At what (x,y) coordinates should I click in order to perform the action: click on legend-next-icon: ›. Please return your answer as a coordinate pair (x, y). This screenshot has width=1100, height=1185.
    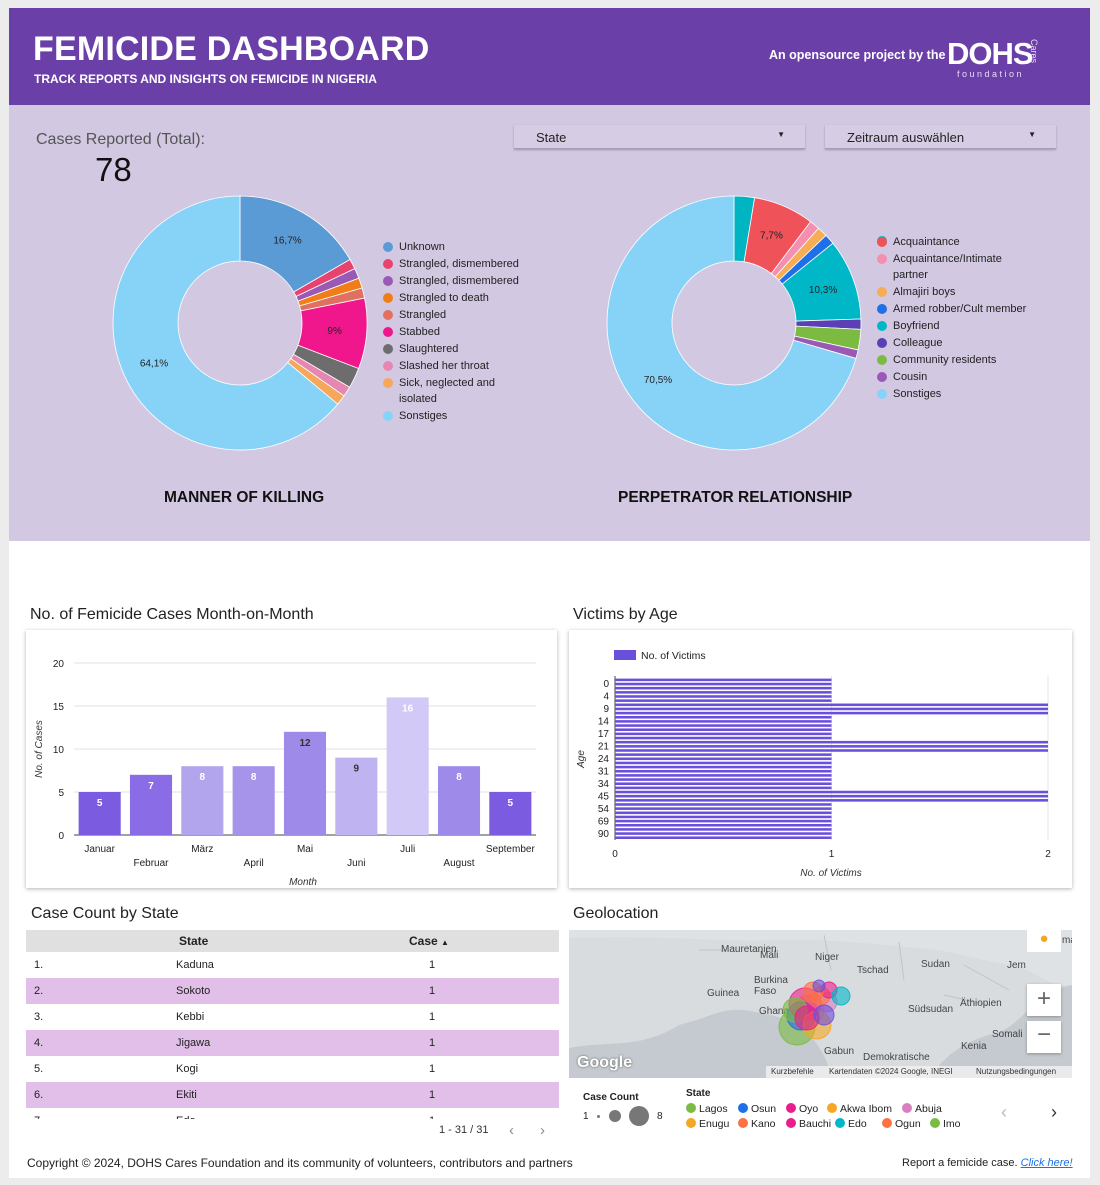
    Looking at the image, I should click on (1054, 1112).